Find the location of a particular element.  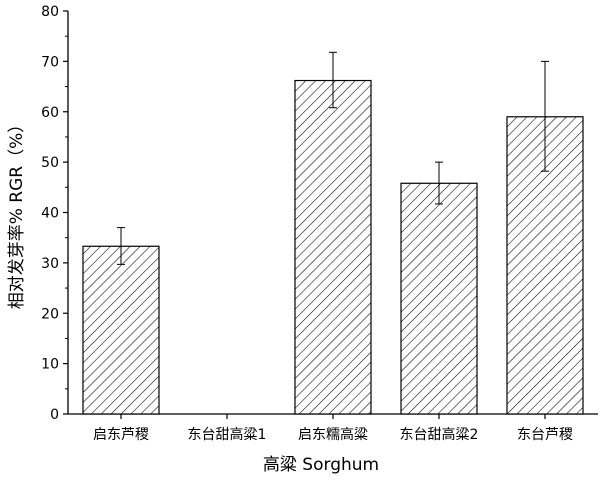

x-axis-title: 高粱 Sorghum is located at coordinates (321, 465).